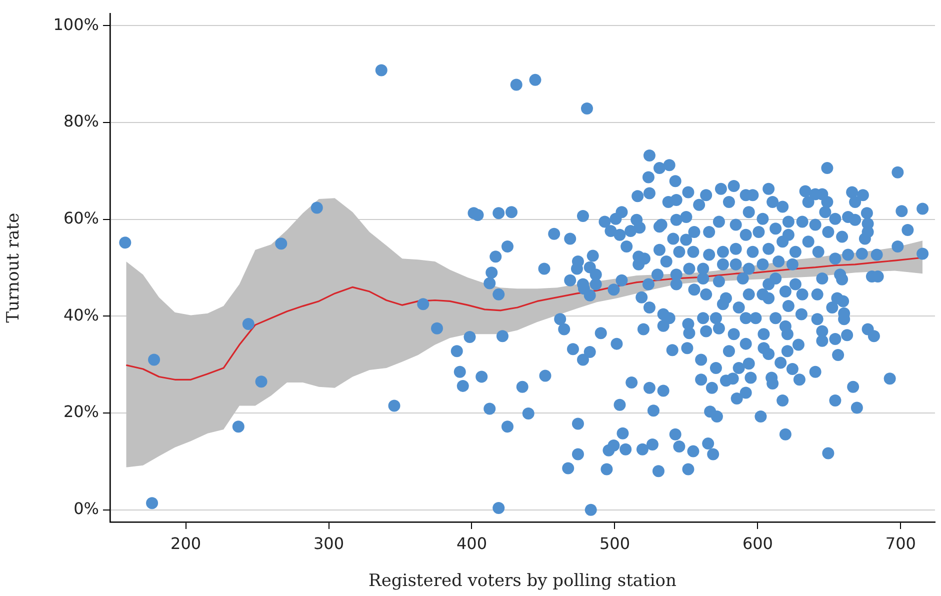 The width and height of the screenshot is (941, 596). What do you see at coordinates (472, 543) in the screenshot?
I see `x-tick-label: 400` at bounding box center [472, 543].